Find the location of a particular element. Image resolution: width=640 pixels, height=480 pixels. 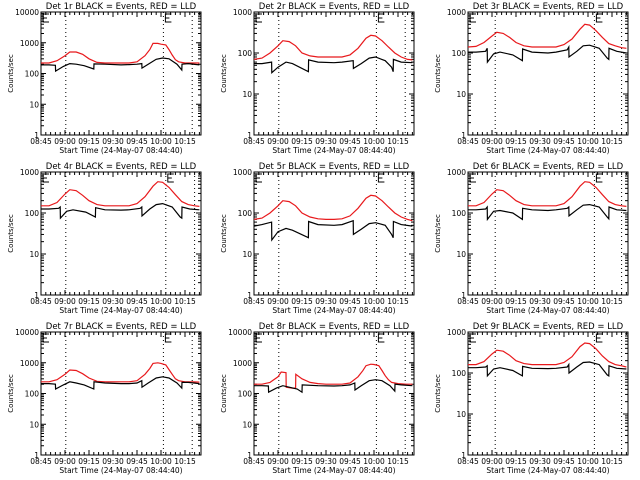

plot-frame is located at coordinates (121, 393).